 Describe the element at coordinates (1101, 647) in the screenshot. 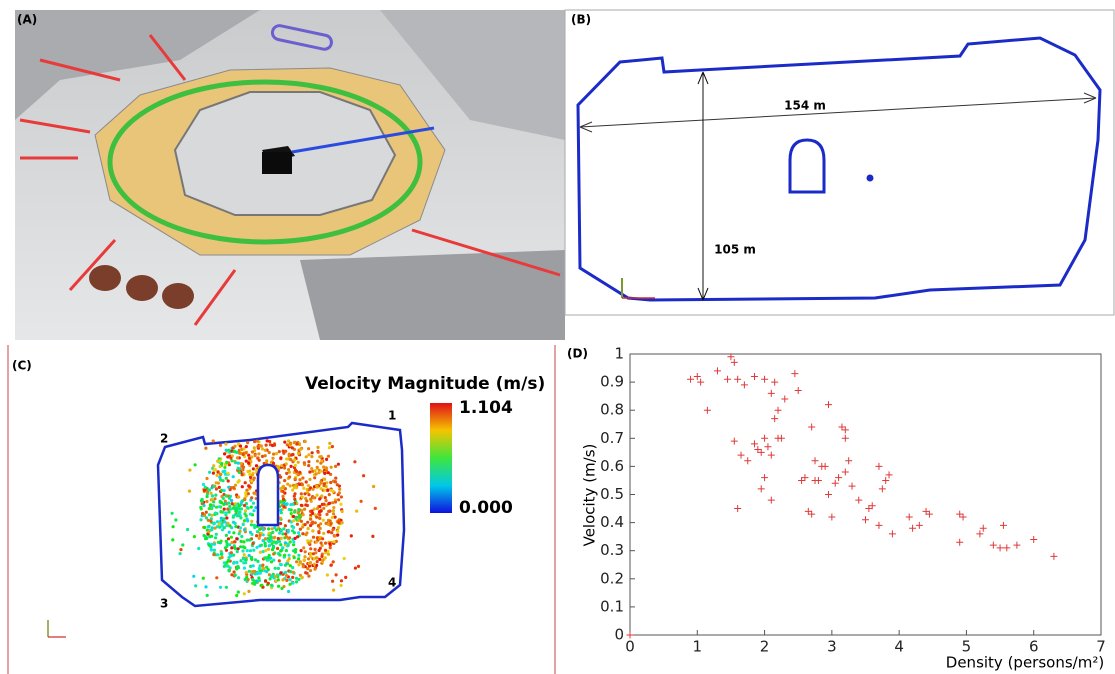

I see `x-tick-label: 7` at that location.